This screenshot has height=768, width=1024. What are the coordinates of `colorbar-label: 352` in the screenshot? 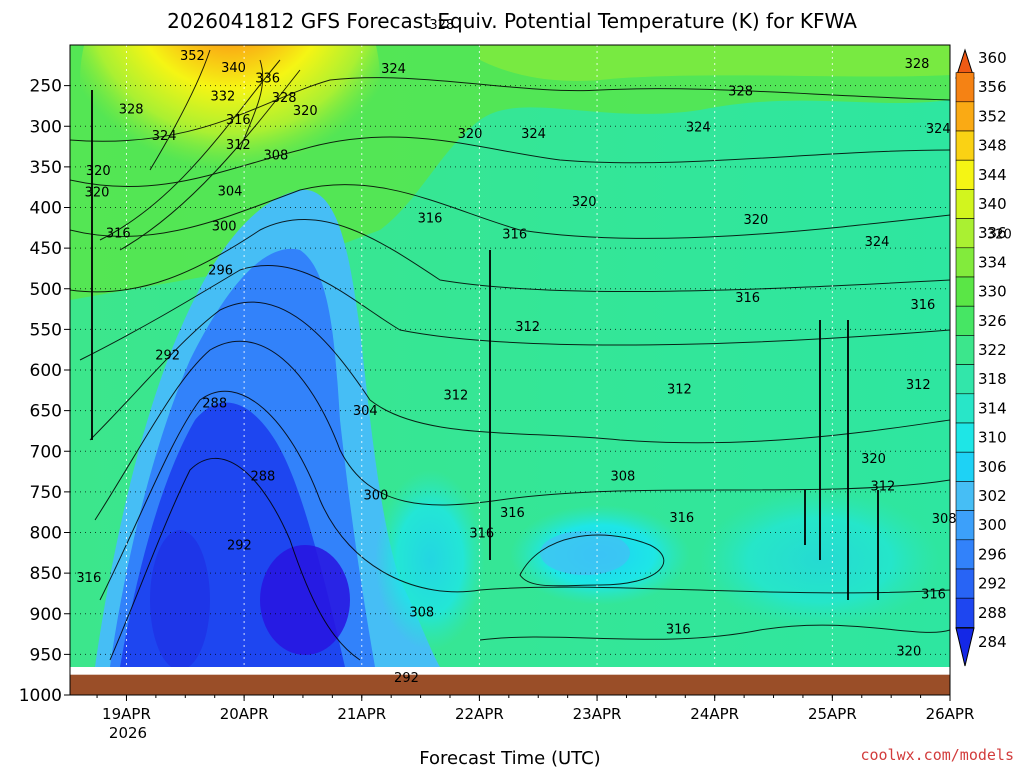 It's located at (992, 116).